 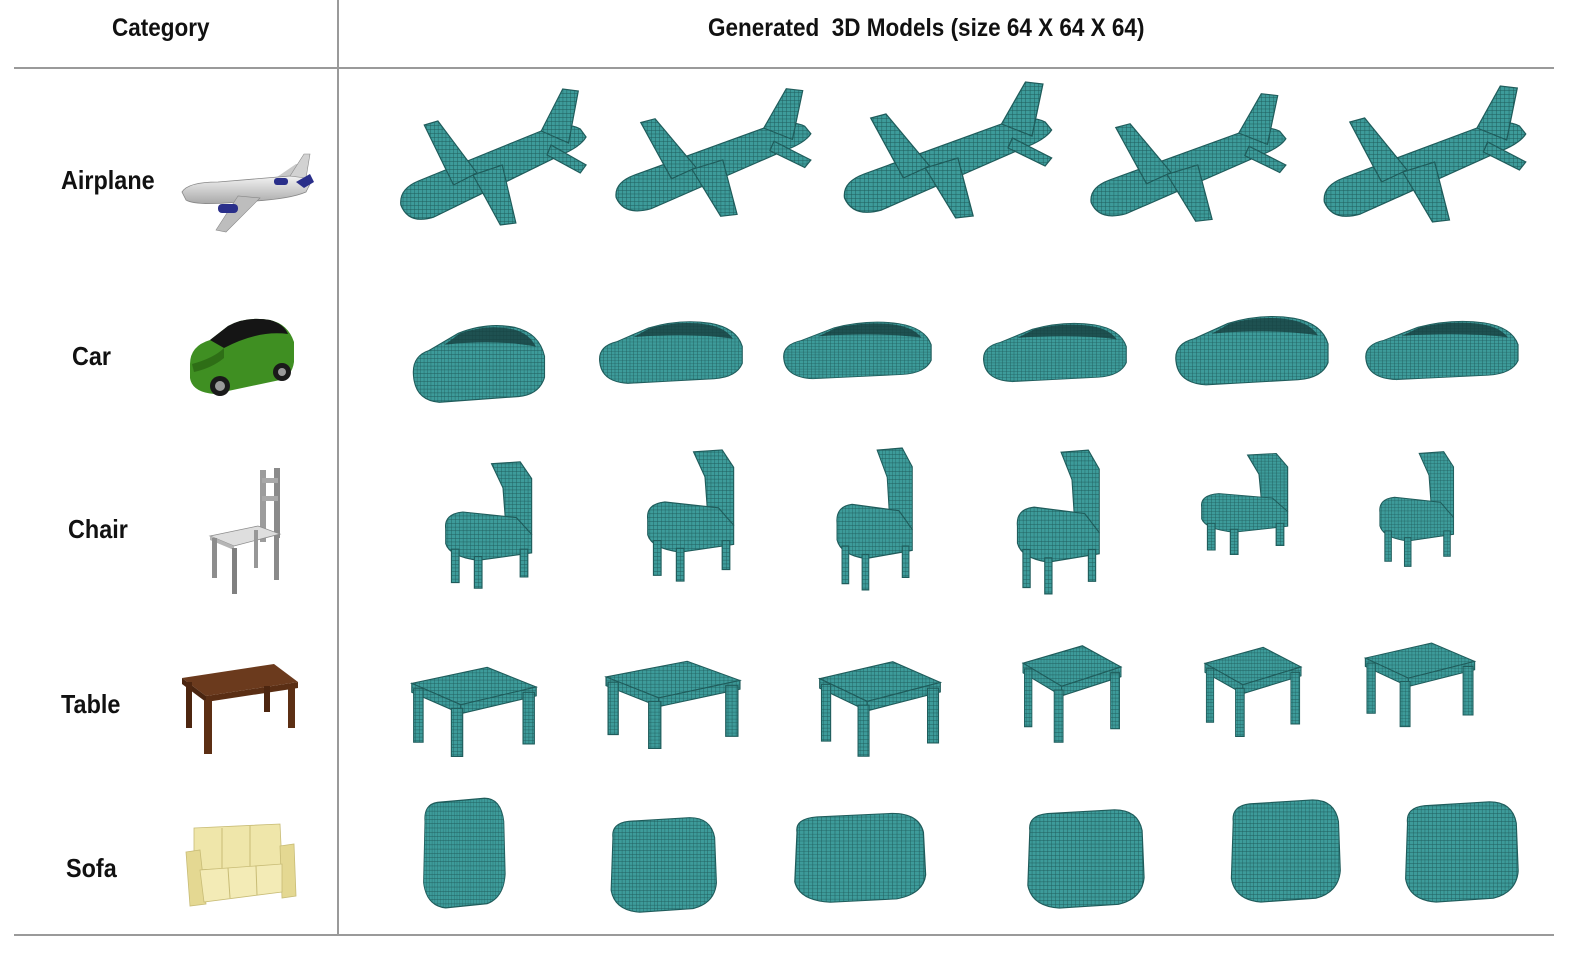 I want to click on chair-icon, so click(x=246, y=532).